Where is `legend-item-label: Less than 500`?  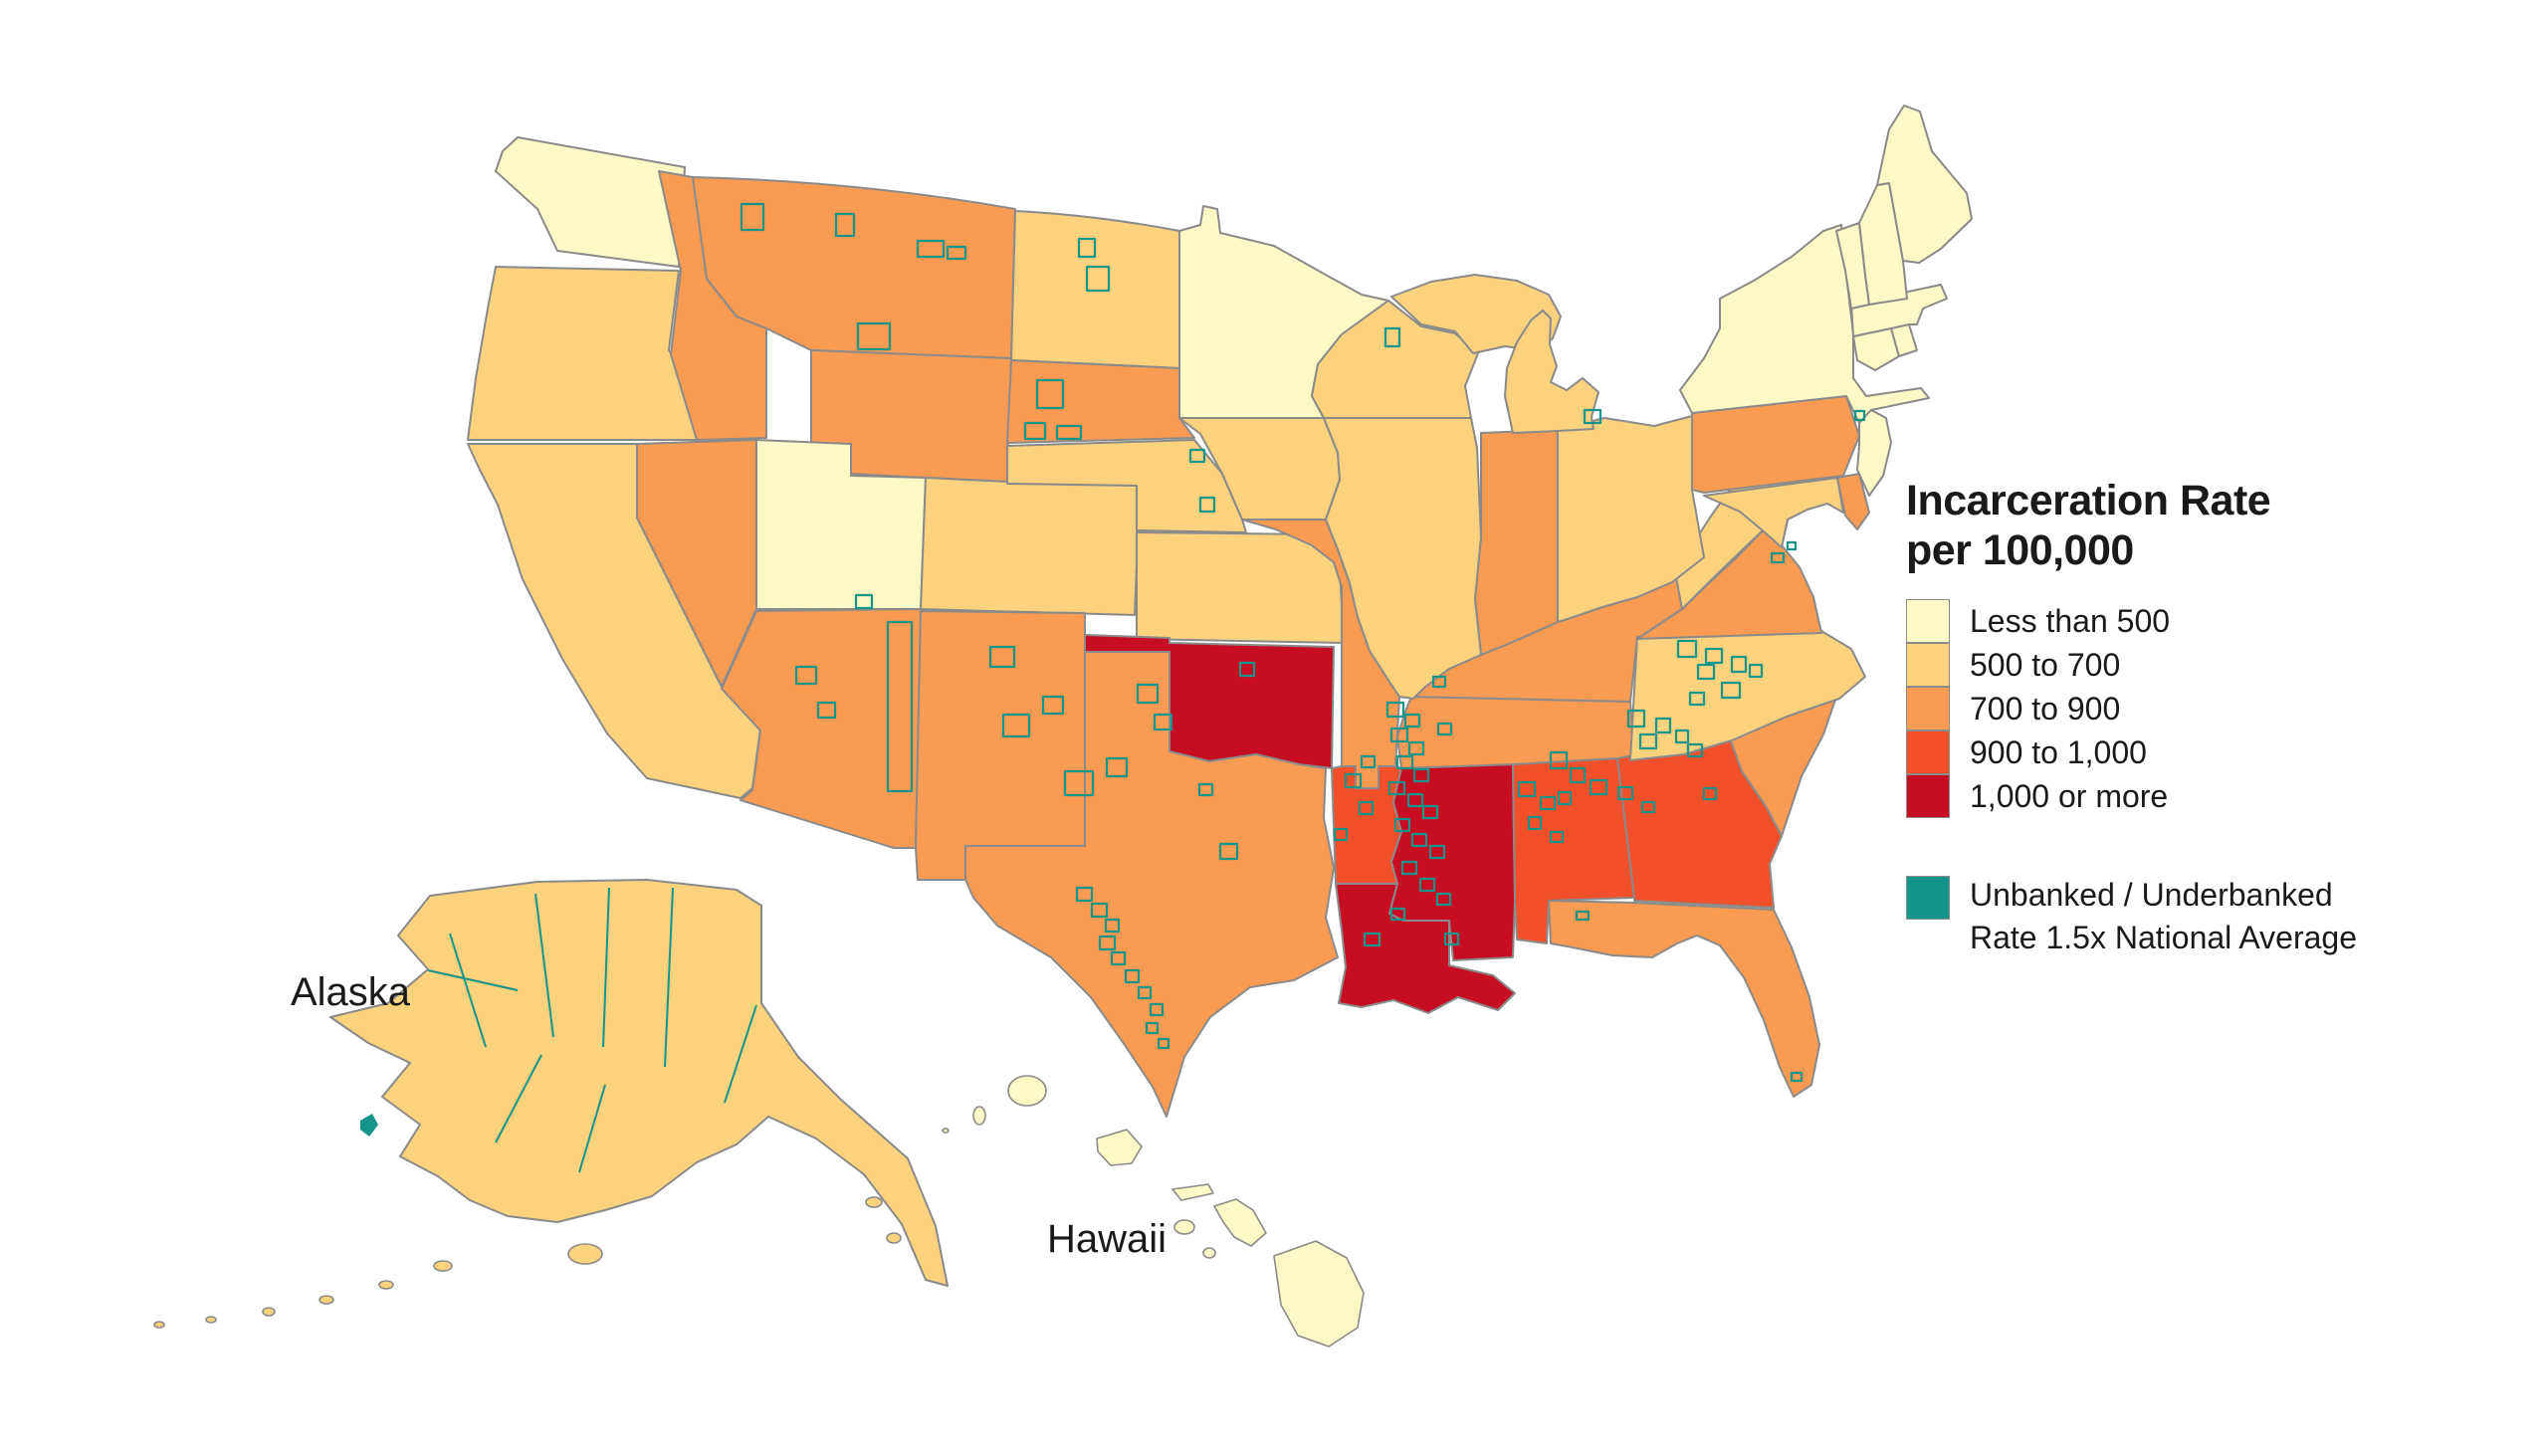
legend-item-label: Less than 500 is located at coordinates (2070, 620).